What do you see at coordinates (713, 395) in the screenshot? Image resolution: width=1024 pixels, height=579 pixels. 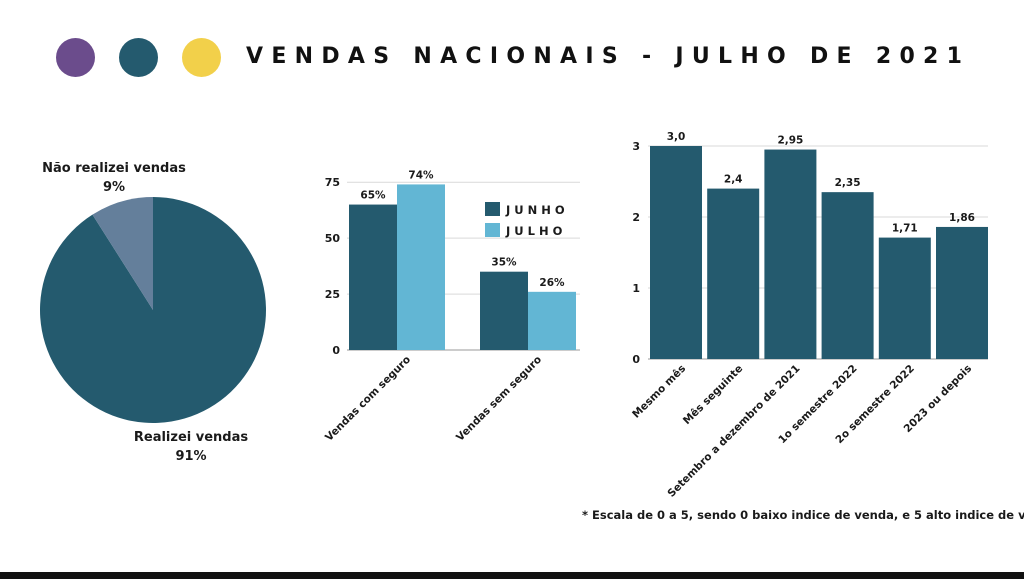 I see `x-tick-label: Mês seguinte` at bounding box center [713, 395].